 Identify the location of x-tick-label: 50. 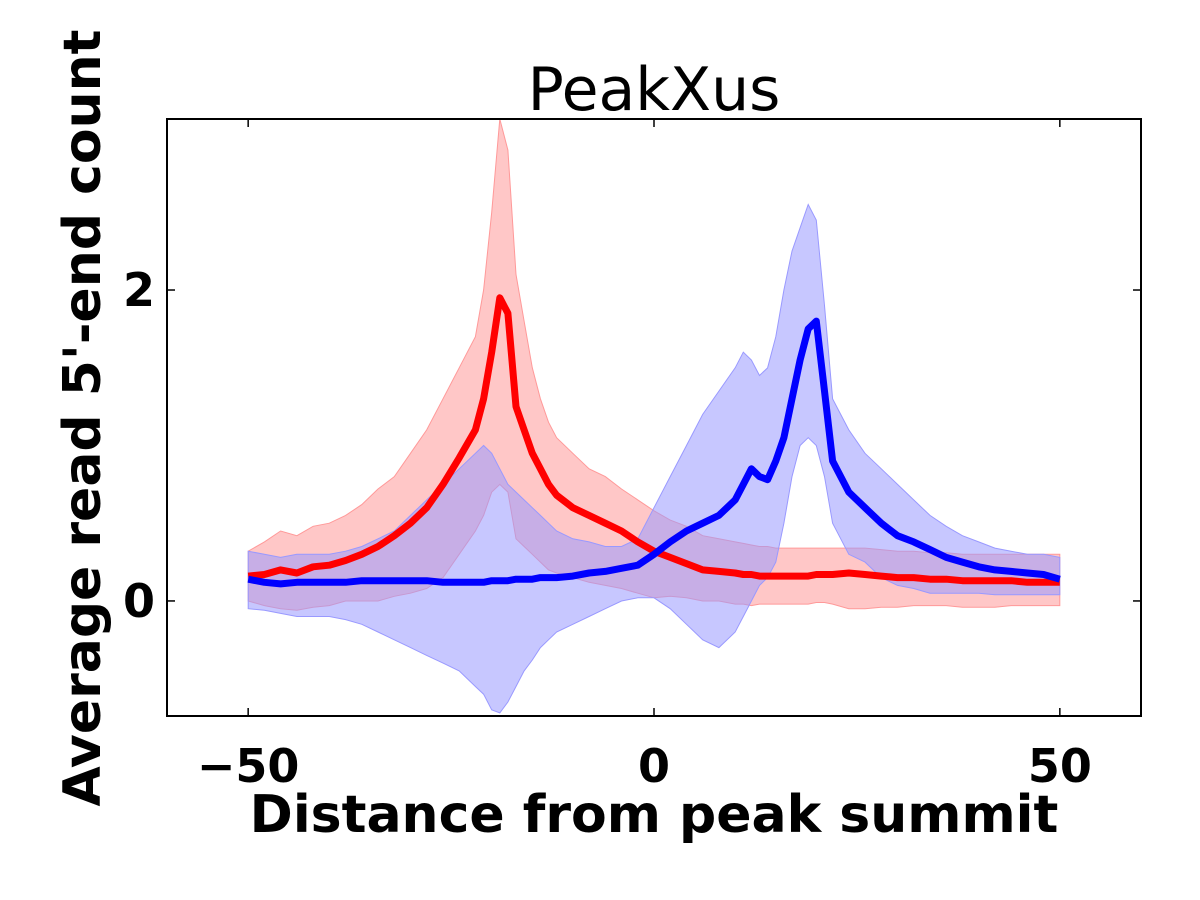
(1060, 766).